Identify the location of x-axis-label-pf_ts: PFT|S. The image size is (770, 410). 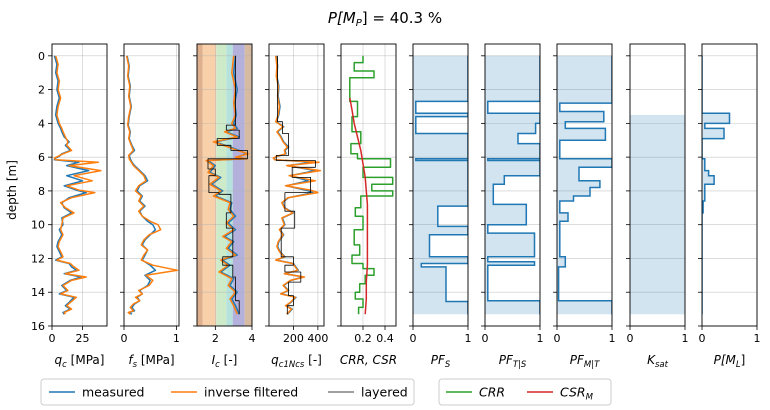
(513, 361).